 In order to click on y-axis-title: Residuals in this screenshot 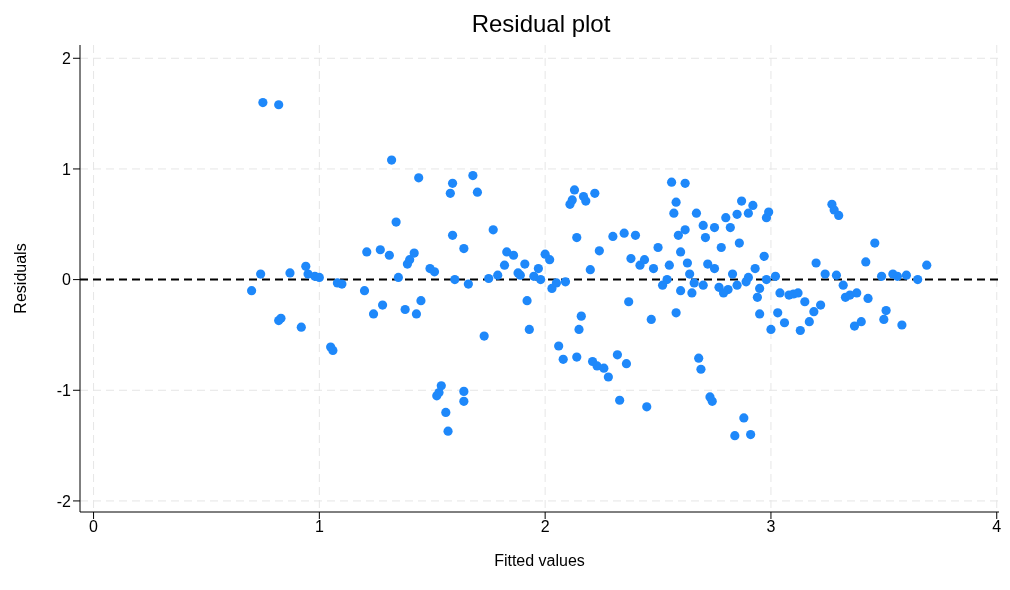, I will do `click(20, 278)`.